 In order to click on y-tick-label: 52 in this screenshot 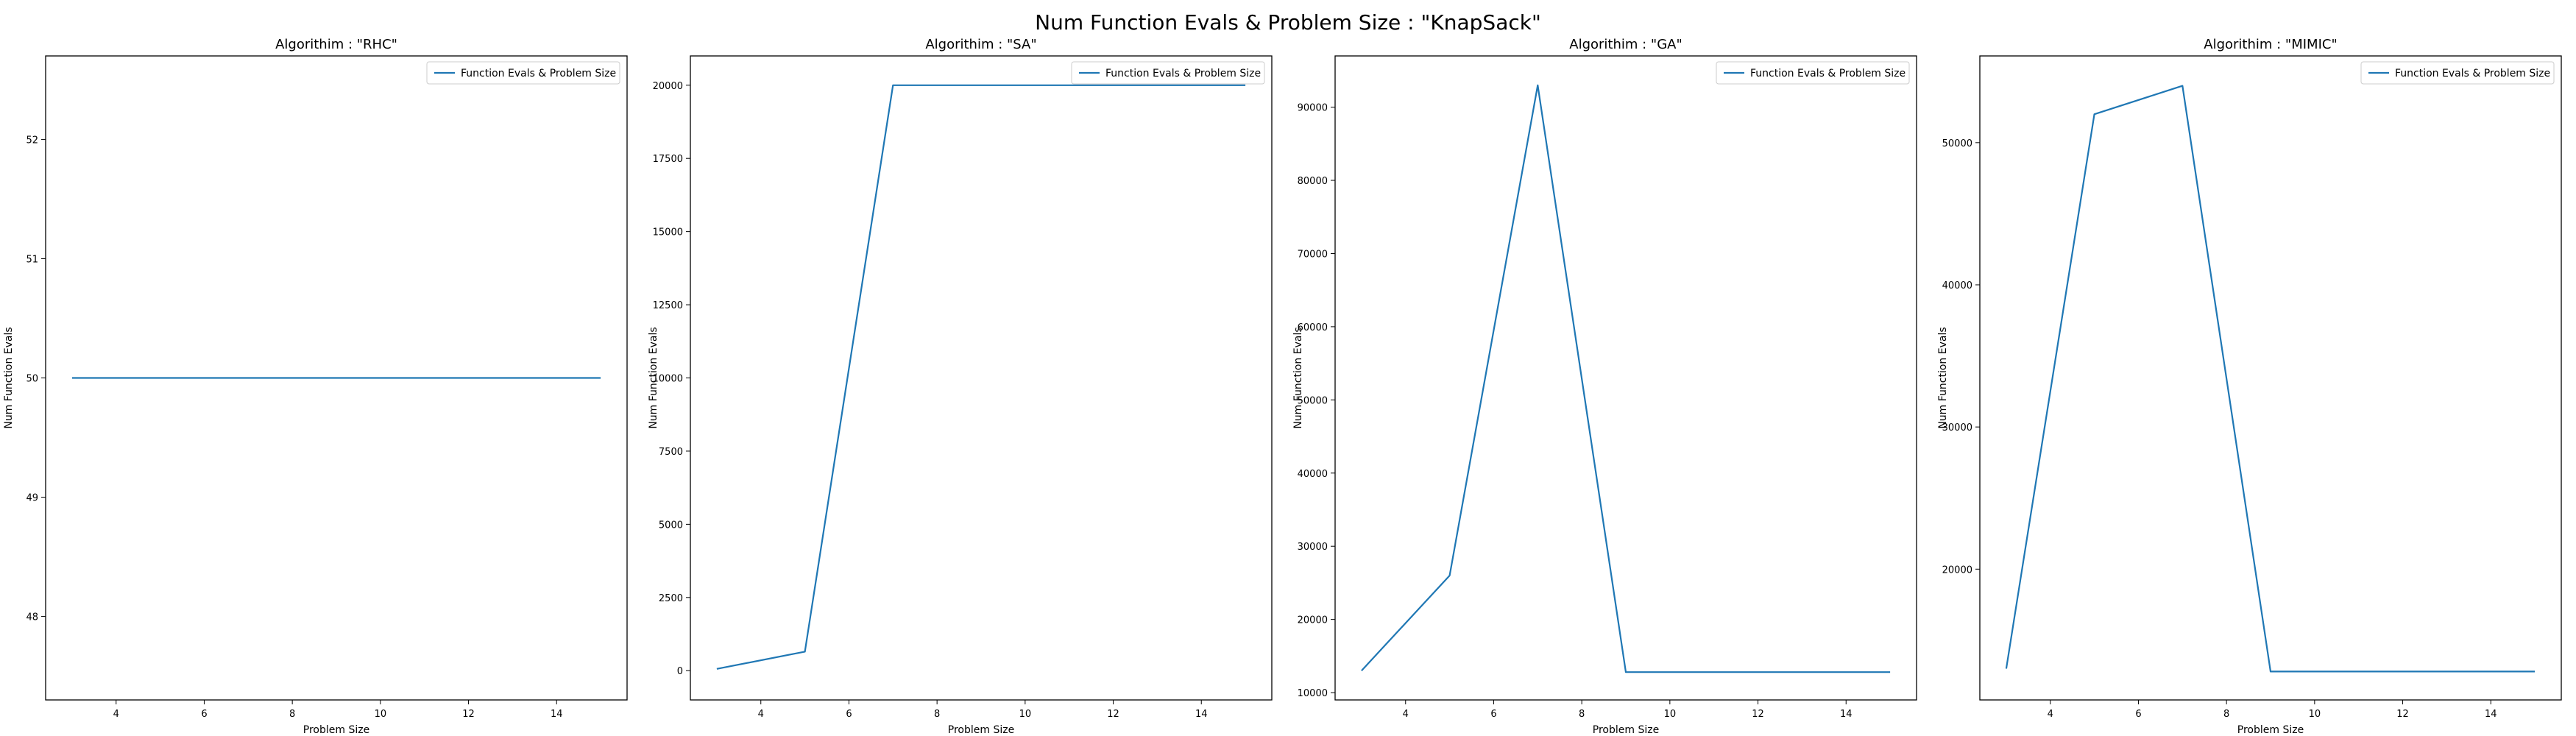, I will do `click(32, 140)`.